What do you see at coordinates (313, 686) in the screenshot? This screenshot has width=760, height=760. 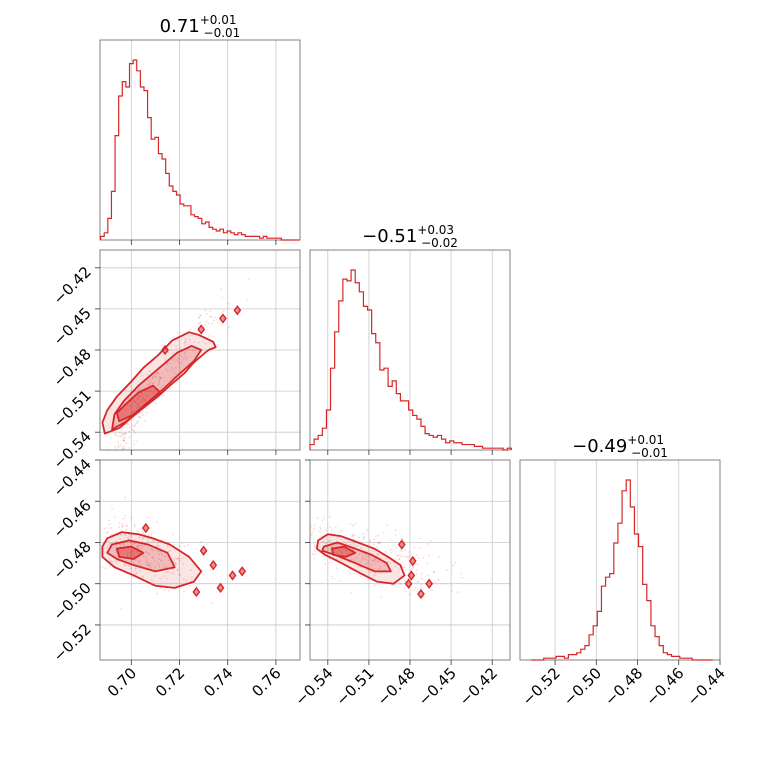 I see `xtick-label-1-0: −0.54` at bounding box center [313, 686].